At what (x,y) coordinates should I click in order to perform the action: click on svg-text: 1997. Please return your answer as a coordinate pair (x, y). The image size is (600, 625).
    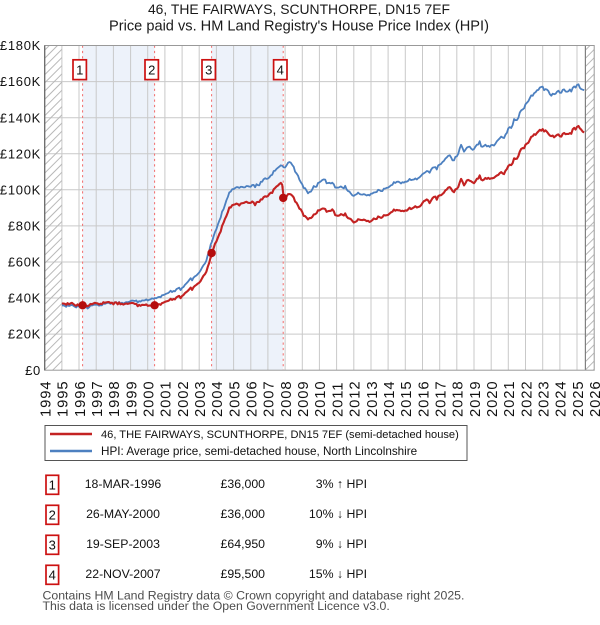
    Looking at the image, I should click on (98, 398).